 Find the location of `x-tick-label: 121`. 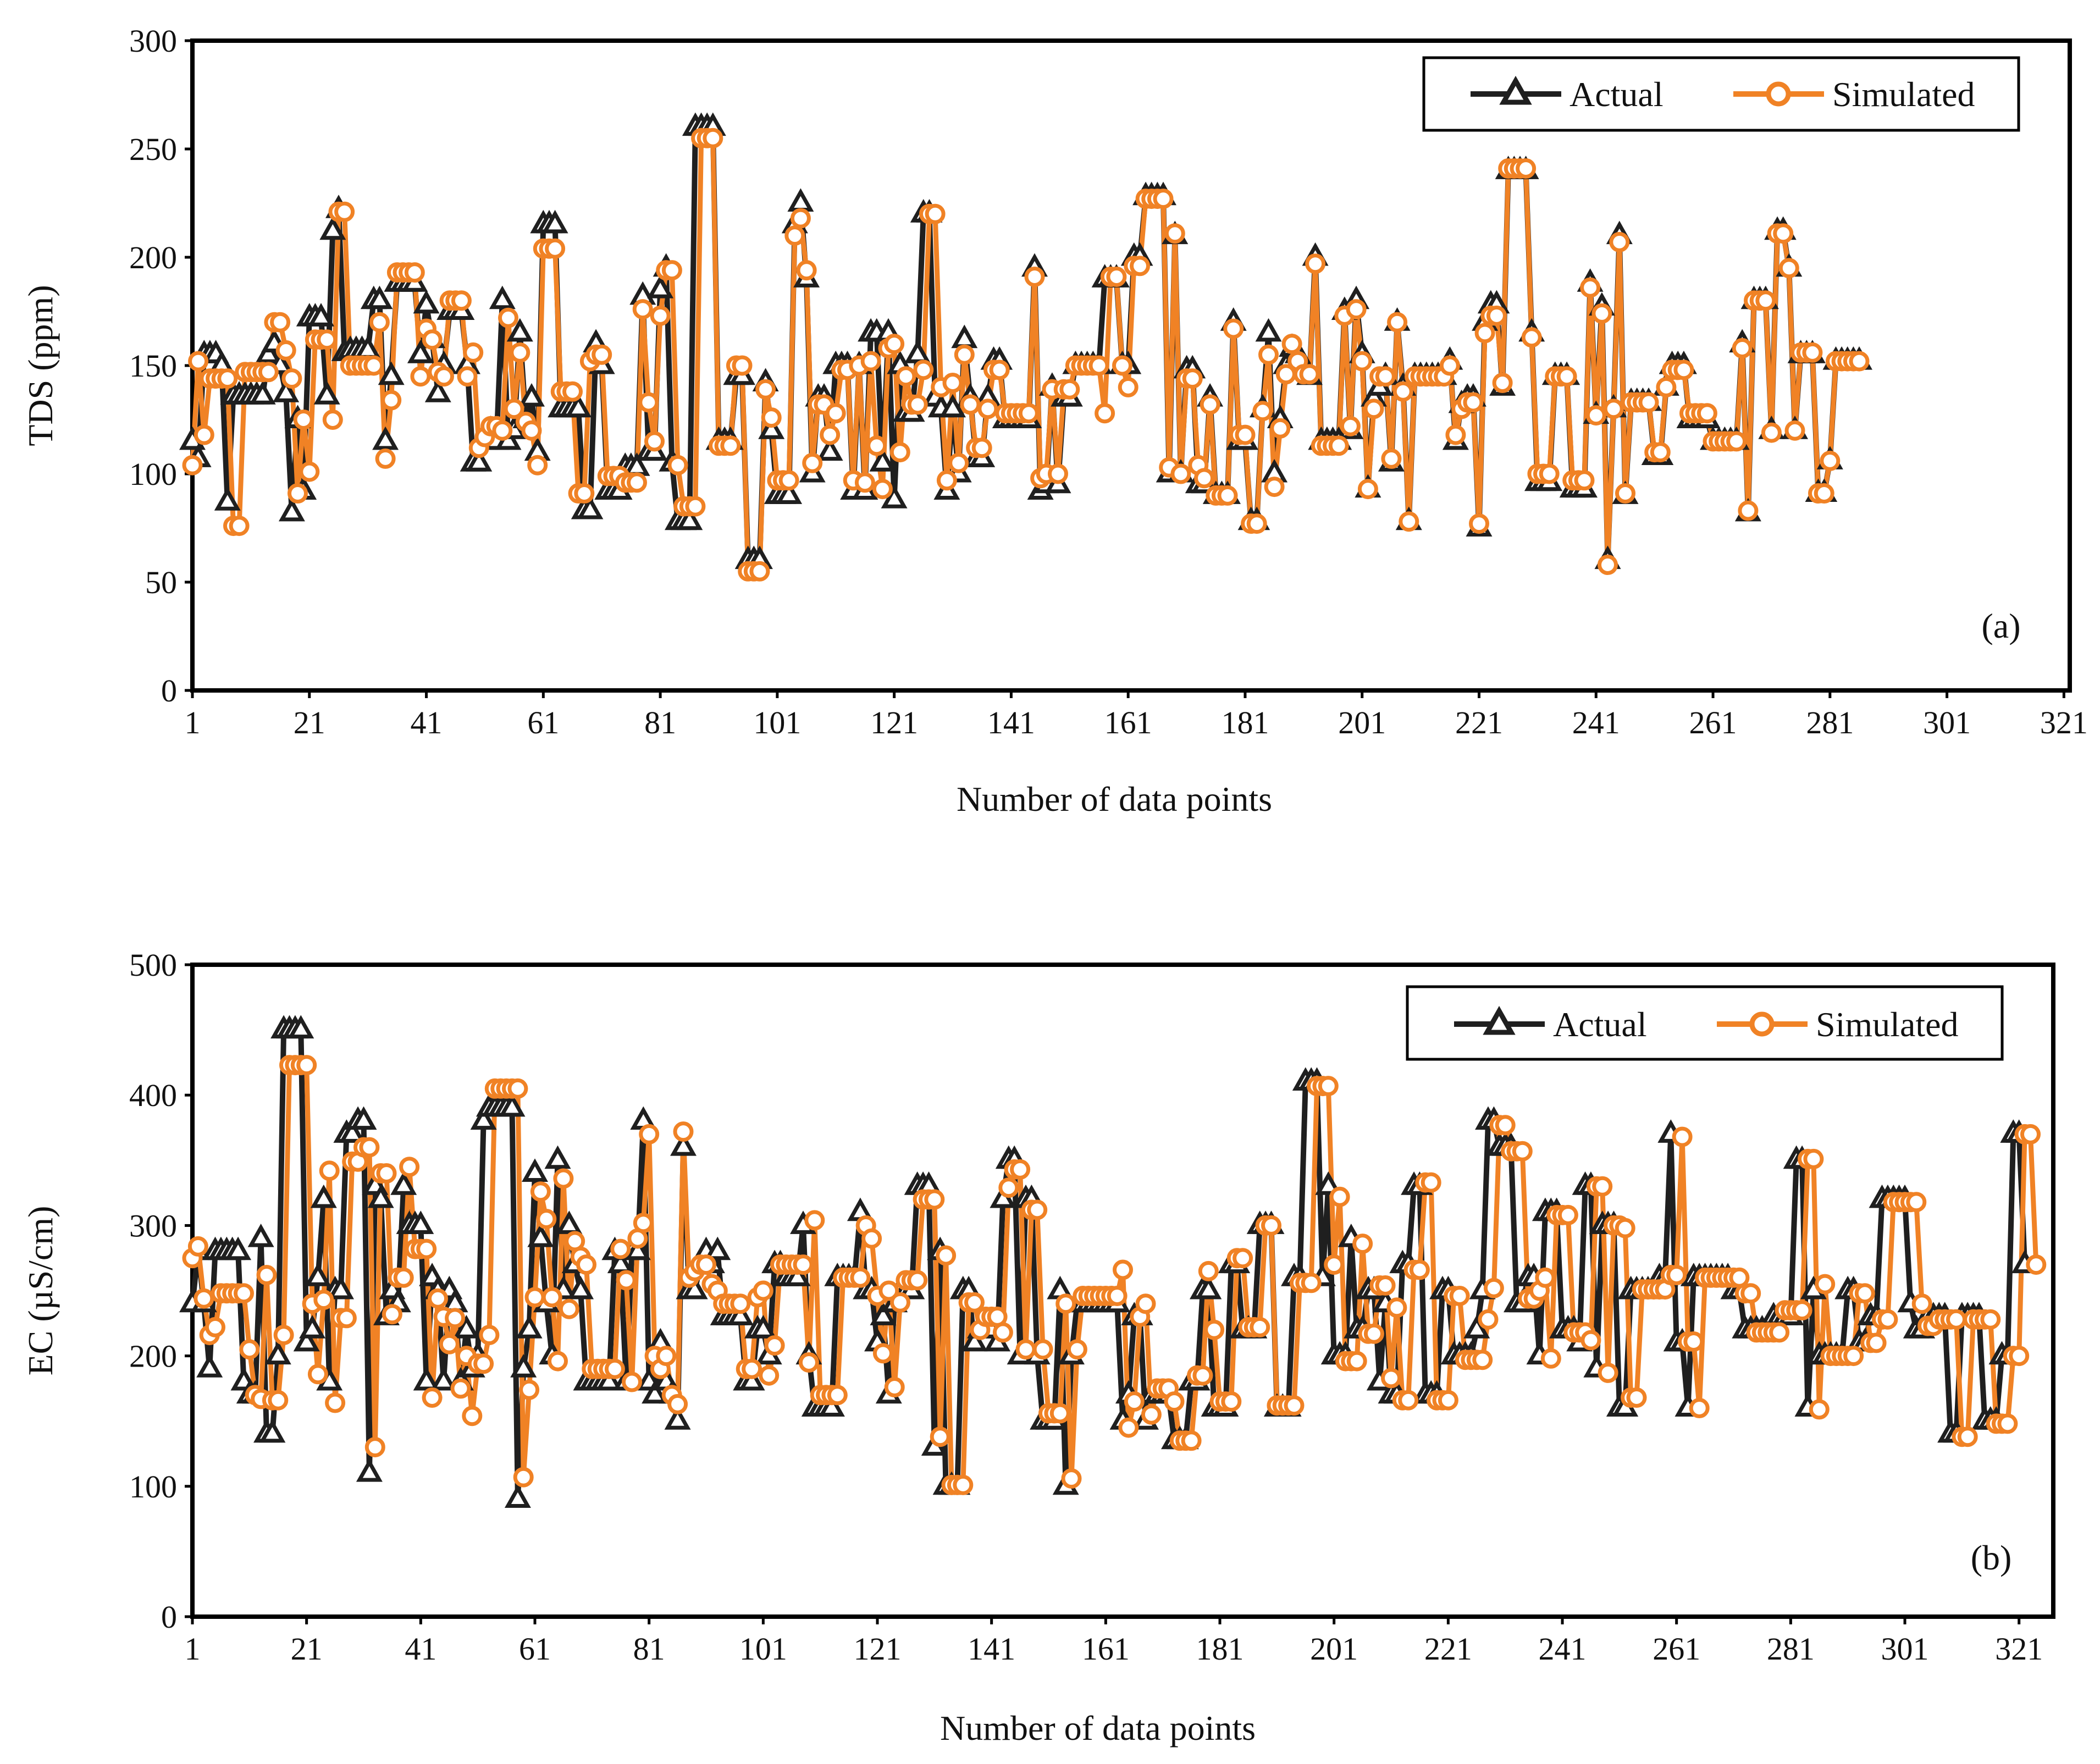

x-tick-label: 121 is located at coordinates (894, 722).